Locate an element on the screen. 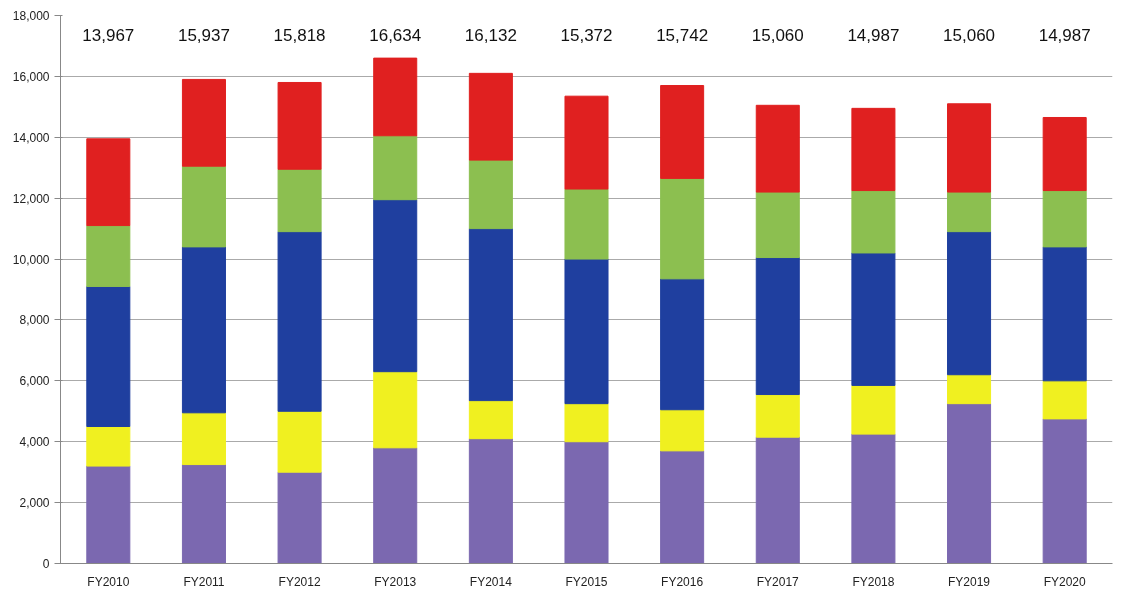 The image size is (1132, 591). x-tick-label: FY2011 is located at coordinates (204, 581).